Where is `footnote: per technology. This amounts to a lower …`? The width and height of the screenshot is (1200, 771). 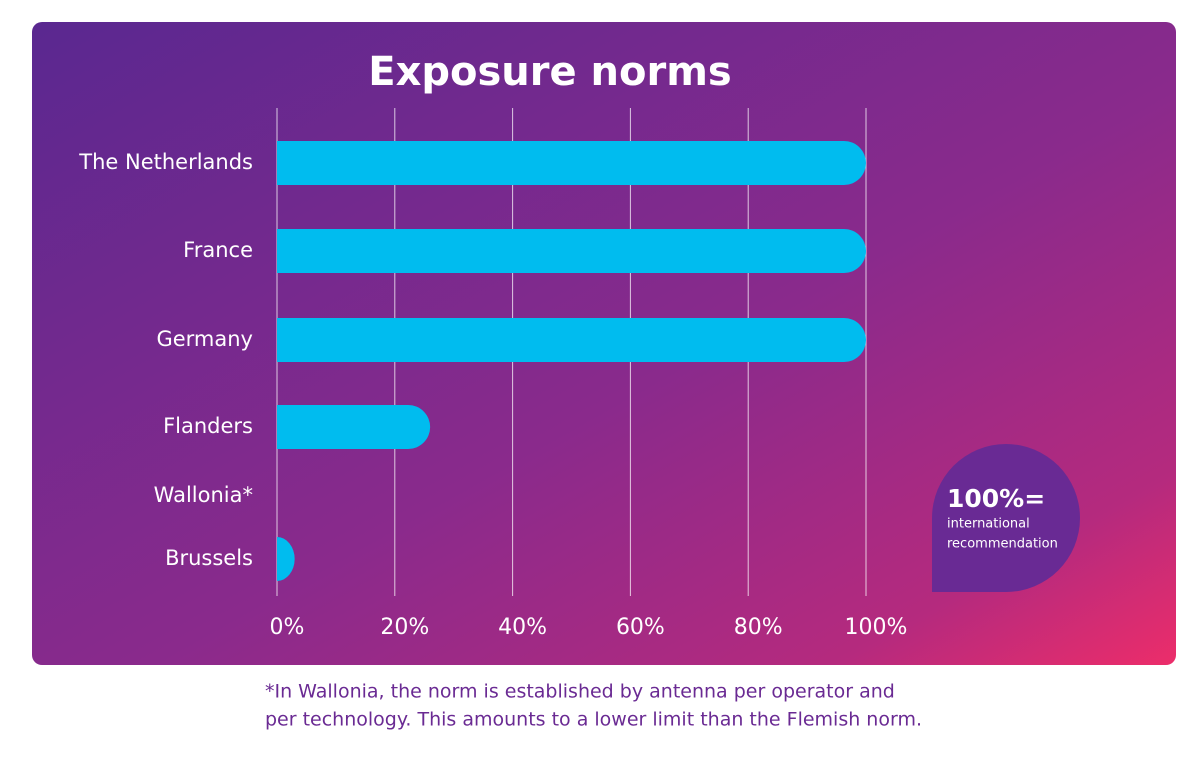 footnote: per technology. This amounts to a lower … is located at coordinates (593, 720).